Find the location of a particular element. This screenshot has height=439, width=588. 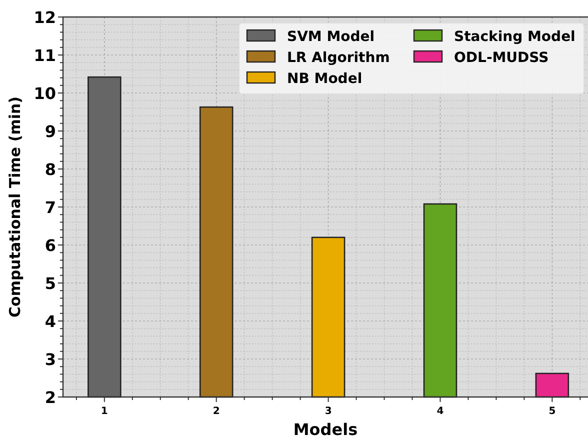

legend-label: NB Model is located at coordinates (324, 79).